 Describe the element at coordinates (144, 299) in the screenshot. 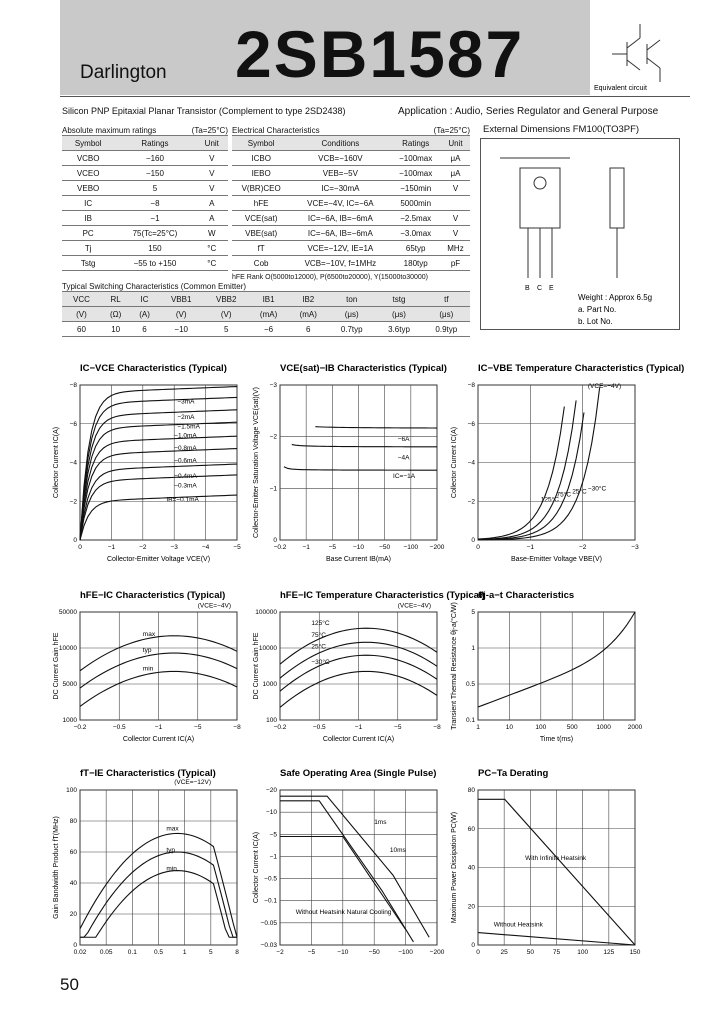

I see `column-header: IC` at that location.